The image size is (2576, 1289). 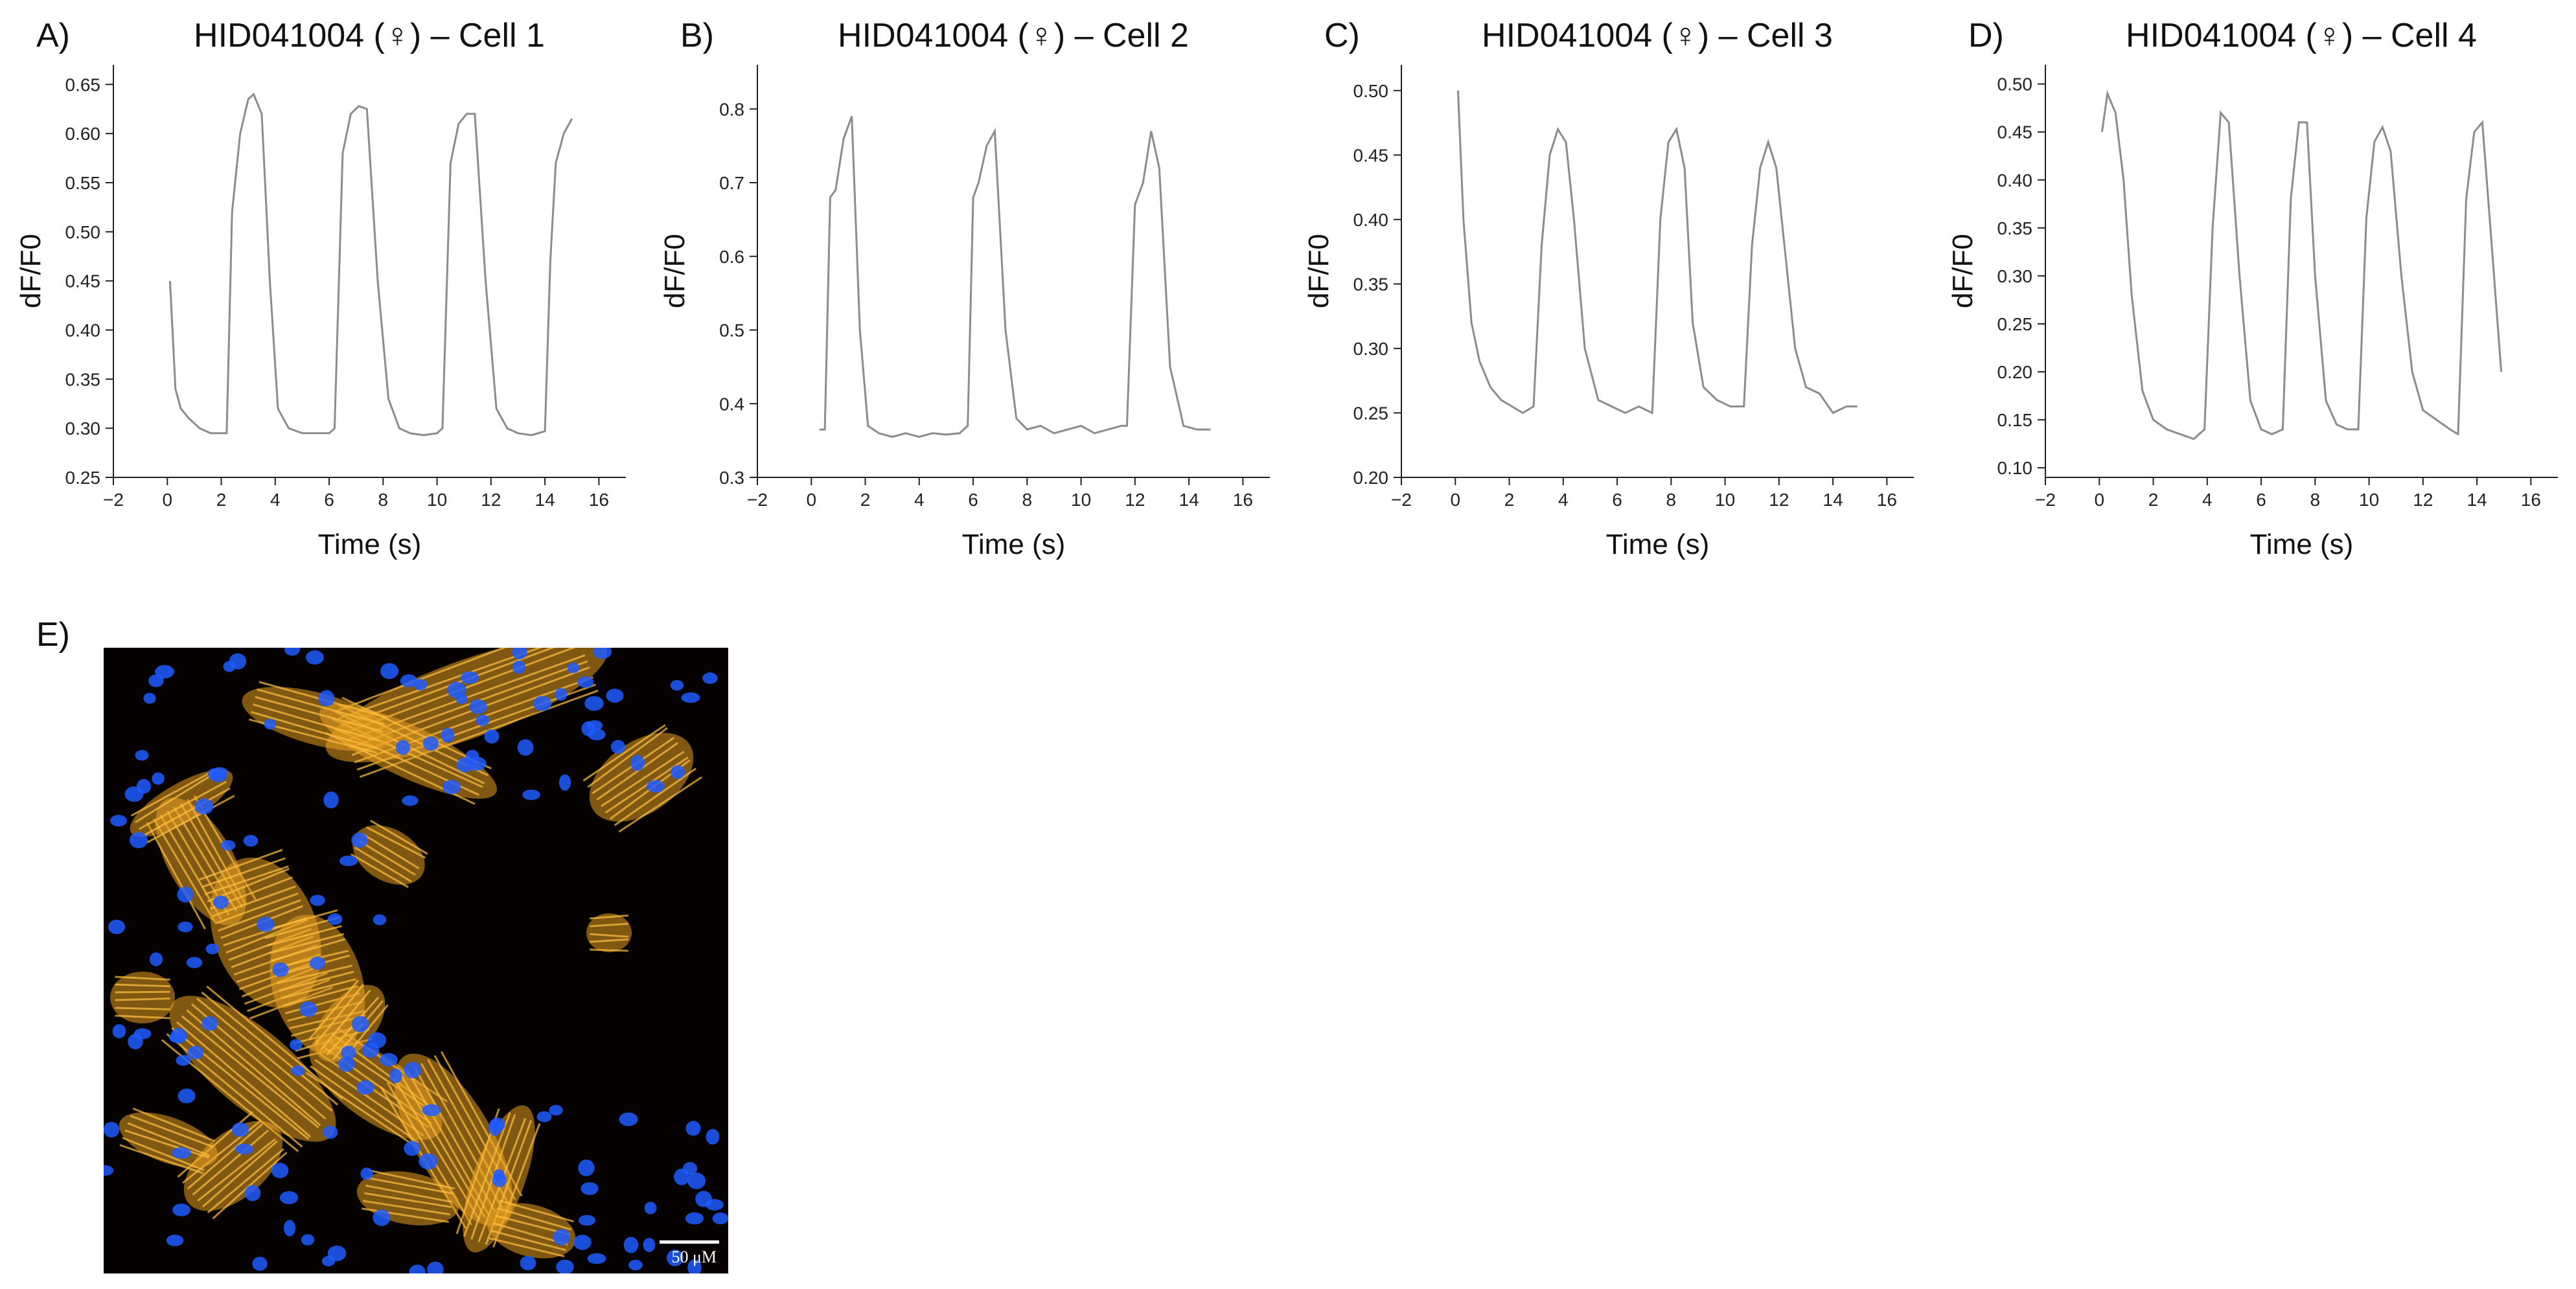 What do you see at coordinates (83, 331) in the screenshot?
I see `y-tick-label: 0.40` at bounding box center [83, 331].